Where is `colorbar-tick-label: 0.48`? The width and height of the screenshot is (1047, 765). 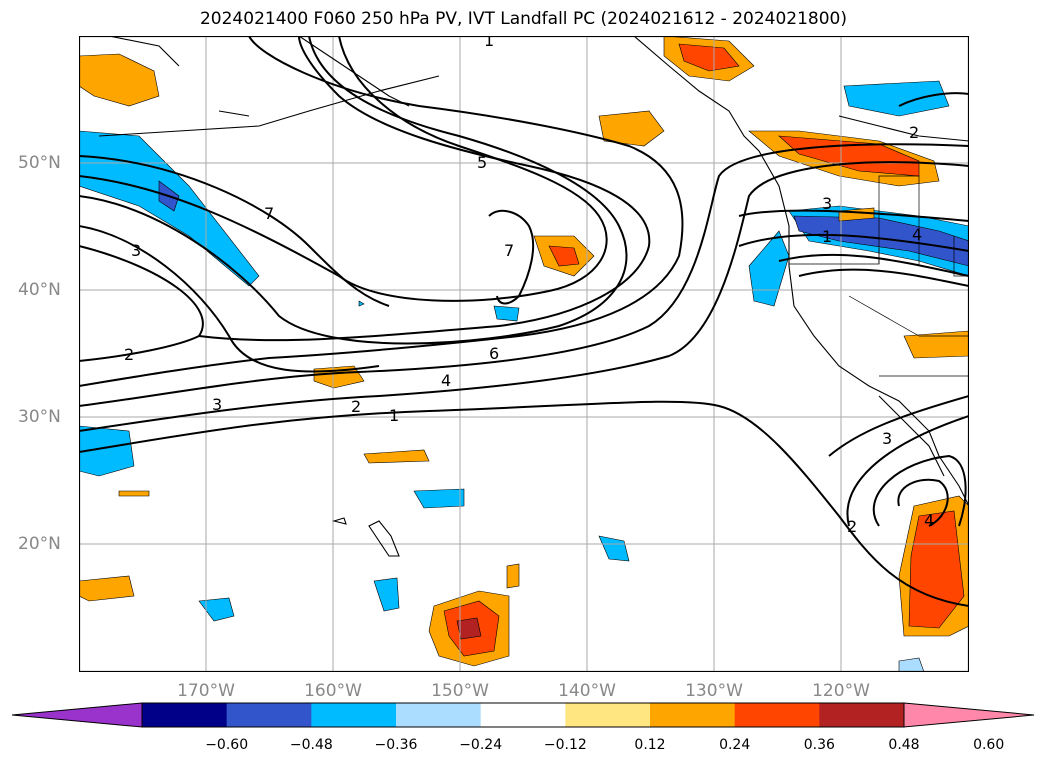 colorbar-tick-label: 0.48 is located at coordinates (904, 745).